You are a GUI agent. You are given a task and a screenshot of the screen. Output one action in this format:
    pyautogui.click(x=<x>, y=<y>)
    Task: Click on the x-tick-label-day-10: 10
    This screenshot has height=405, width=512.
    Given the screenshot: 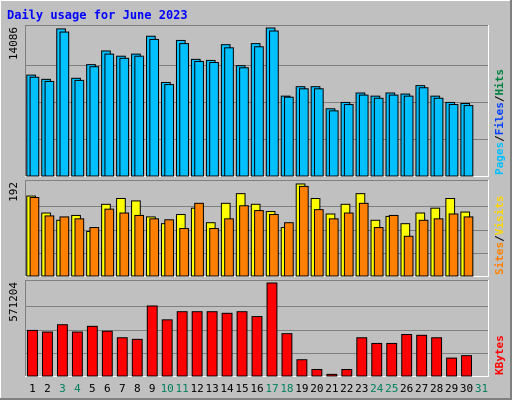 What is the action you would take?
    pyautogui.click(x=167, y=388)
    